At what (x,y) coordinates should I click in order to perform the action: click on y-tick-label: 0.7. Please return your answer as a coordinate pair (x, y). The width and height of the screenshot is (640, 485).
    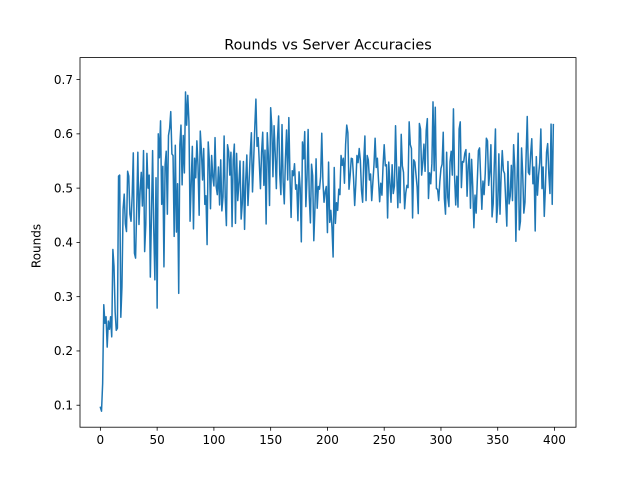
    Looking at the image, I should click on (63, 80).